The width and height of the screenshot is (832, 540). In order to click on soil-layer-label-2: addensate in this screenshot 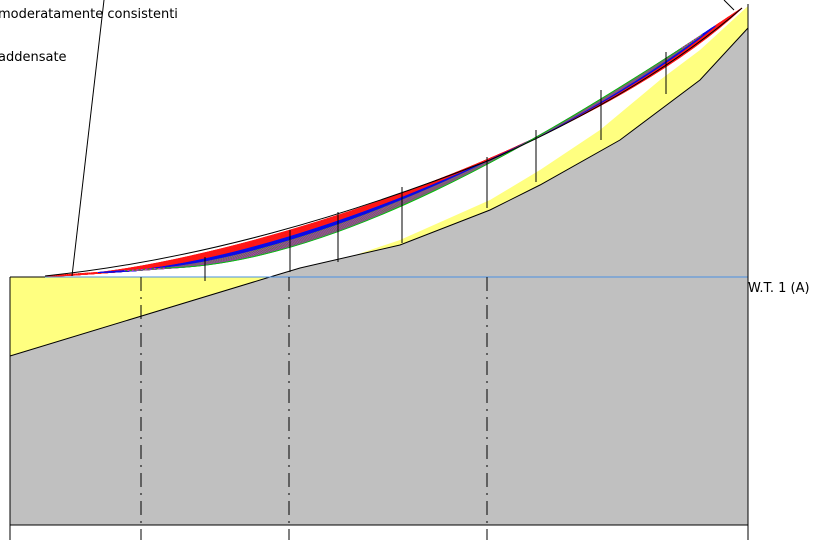, I will do `click(33, 57)`.